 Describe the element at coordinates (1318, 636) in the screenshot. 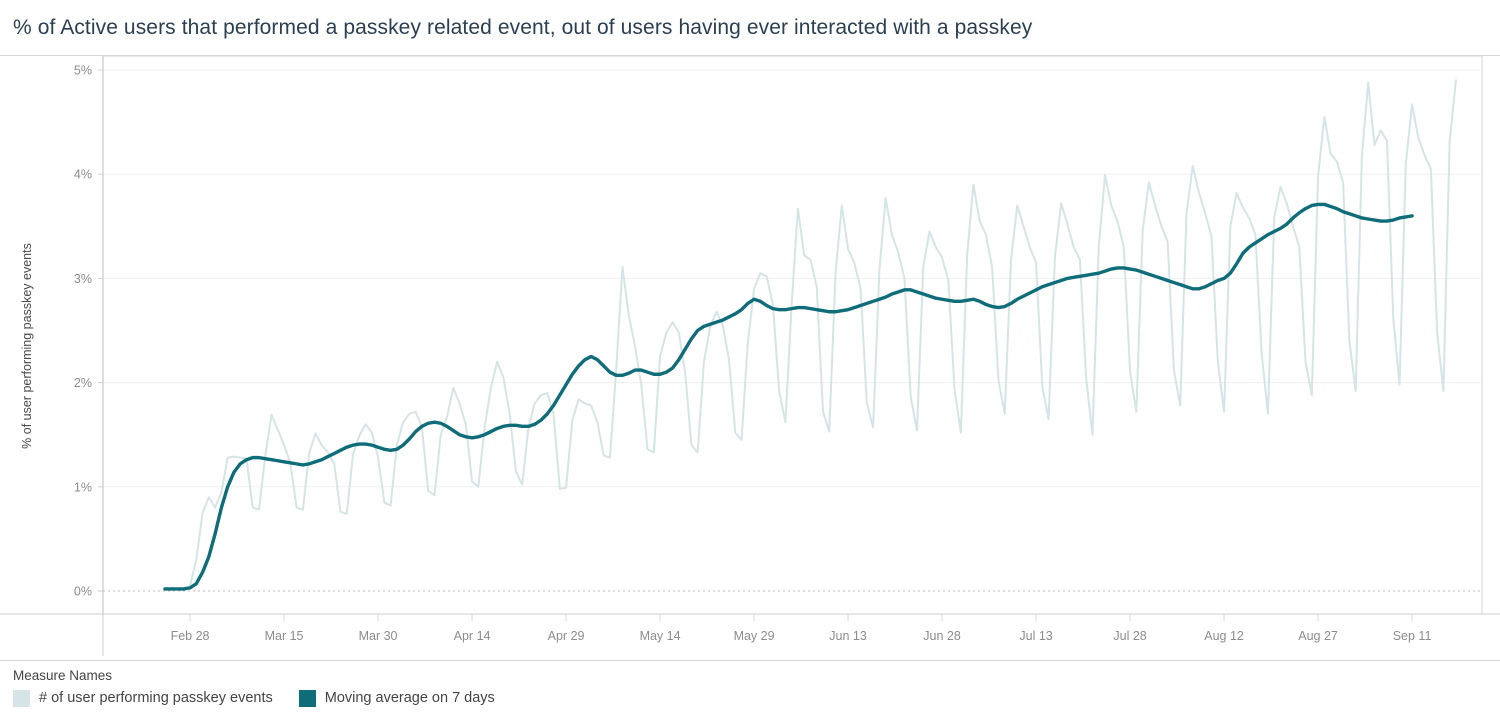

I see `x-tick-label: Aug 27` at that location.